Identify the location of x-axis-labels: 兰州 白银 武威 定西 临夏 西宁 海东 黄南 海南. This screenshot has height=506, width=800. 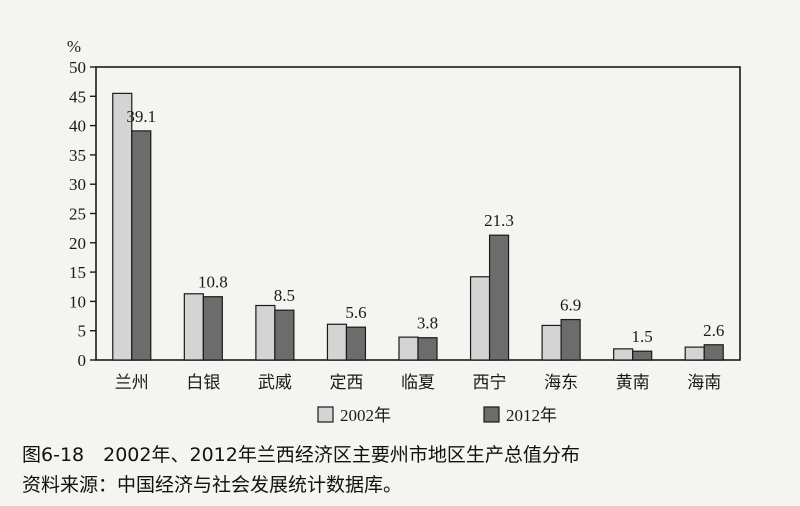
(418, 383).